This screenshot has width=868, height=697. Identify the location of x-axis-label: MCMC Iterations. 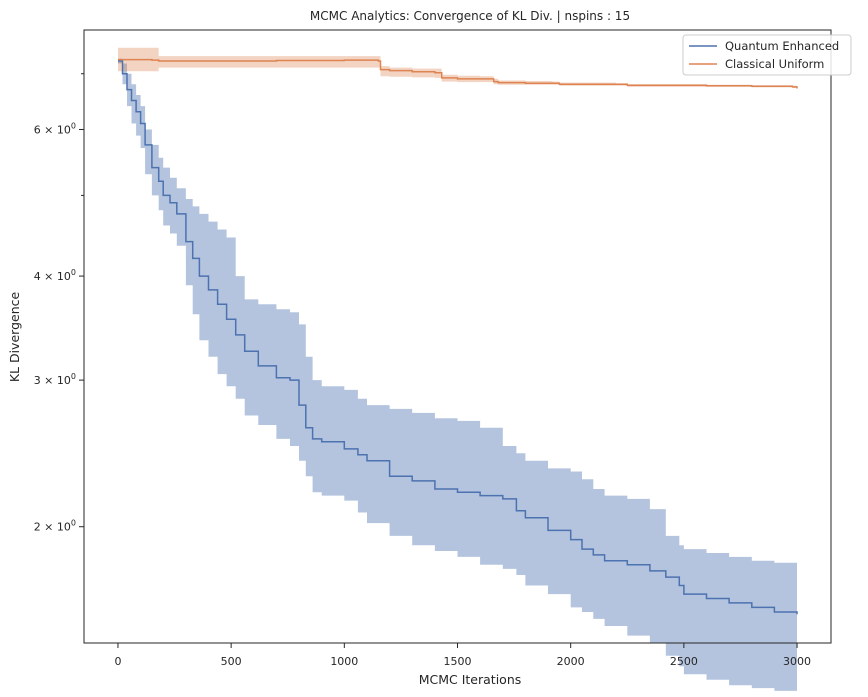
(470, 679).